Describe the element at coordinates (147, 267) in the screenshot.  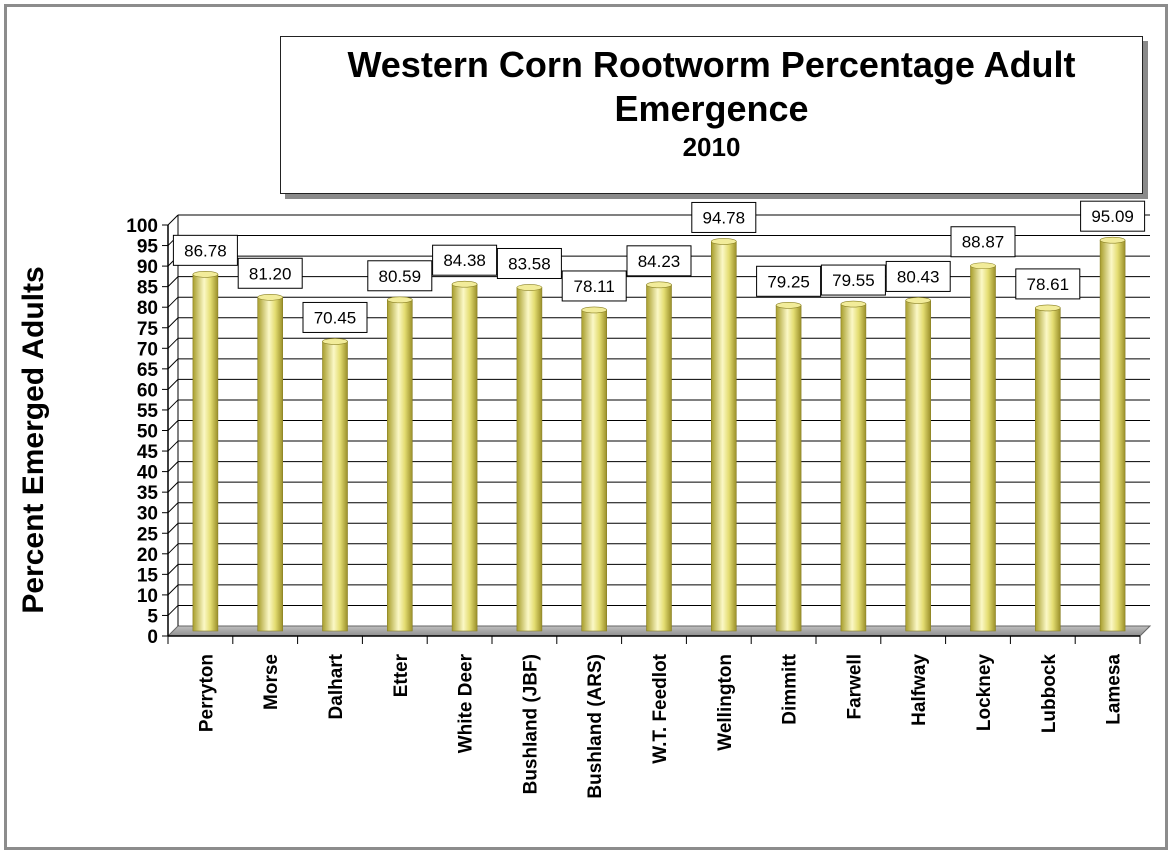
I see `y-tick-label: 90` at that location.